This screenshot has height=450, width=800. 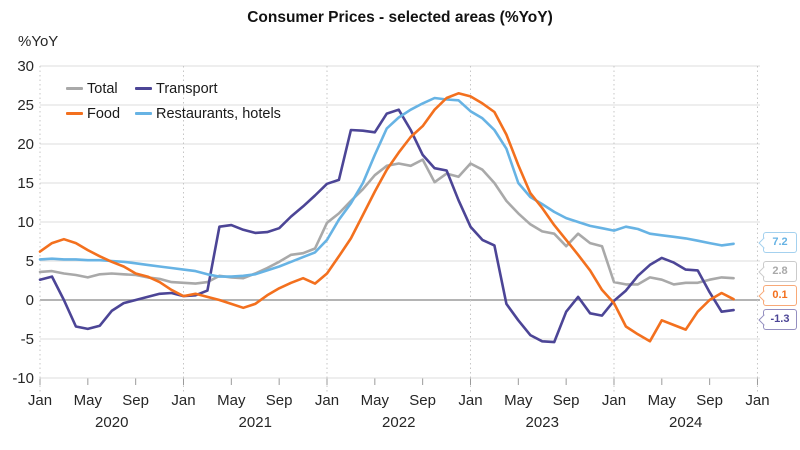 What do you see at coordinates (187, 88) in the screenshot?
I see `legend-label-transport: Transport` at bounding box center [187, 88].